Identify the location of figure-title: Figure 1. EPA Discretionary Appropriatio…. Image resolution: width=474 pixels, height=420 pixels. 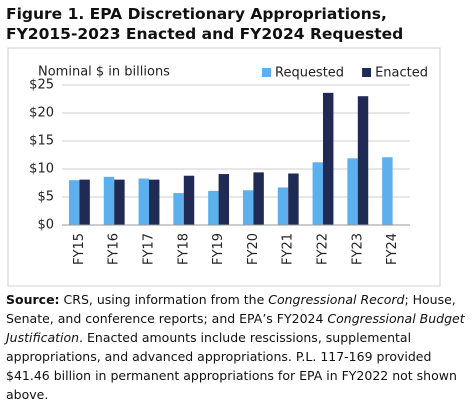
(205, 24).